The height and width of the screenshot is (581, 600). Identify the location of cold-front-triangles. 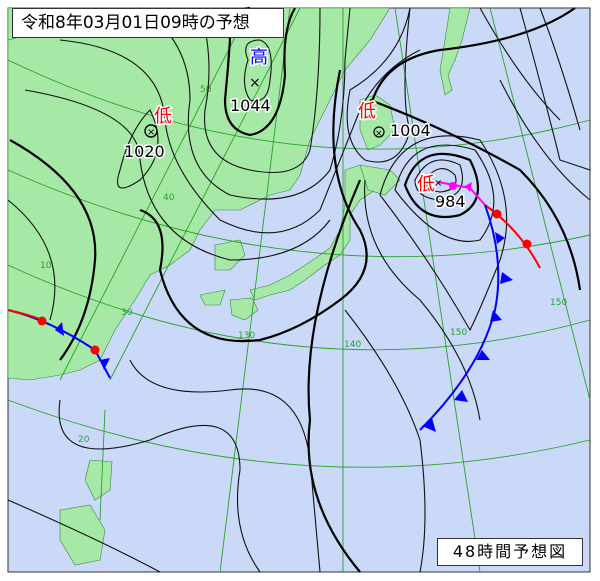
(467, 332).